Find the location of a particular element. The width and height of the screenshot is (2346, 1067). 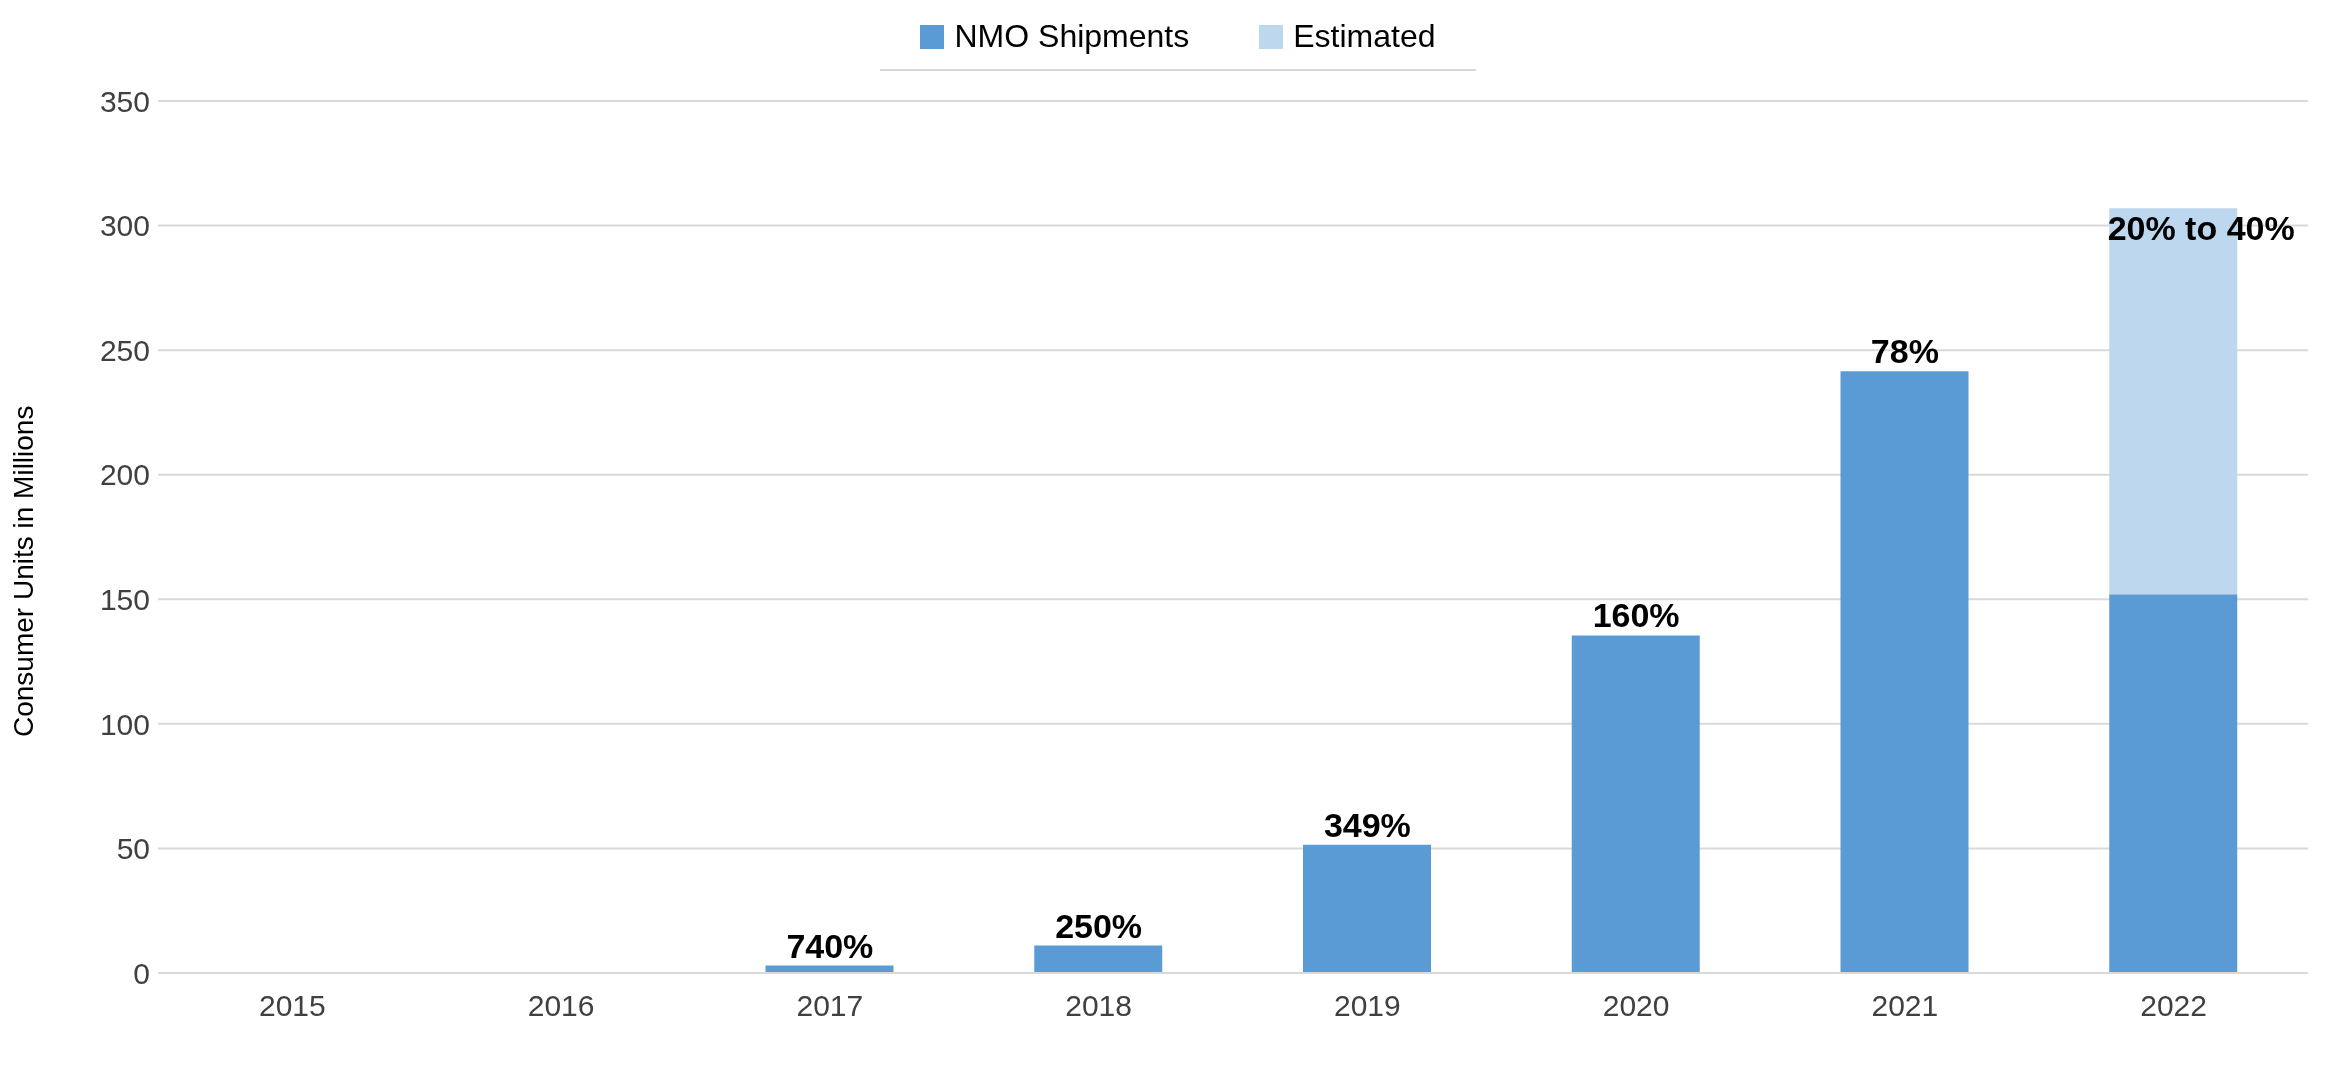

annotation: 740% is located at coordinates (830, 945).